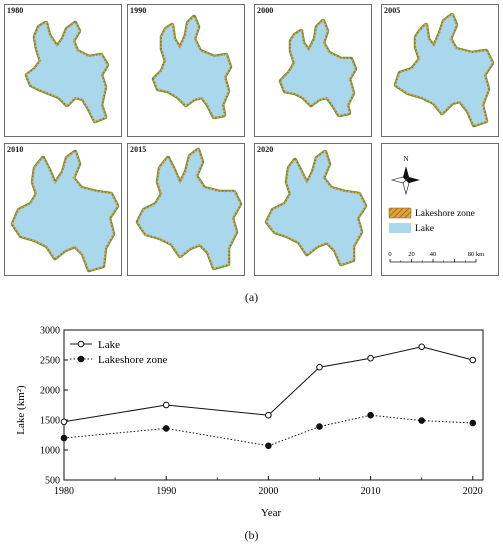  Describe the element at coordinates (389, 254) in the screenshot. I see `scale-tick-0: 0` at that location.